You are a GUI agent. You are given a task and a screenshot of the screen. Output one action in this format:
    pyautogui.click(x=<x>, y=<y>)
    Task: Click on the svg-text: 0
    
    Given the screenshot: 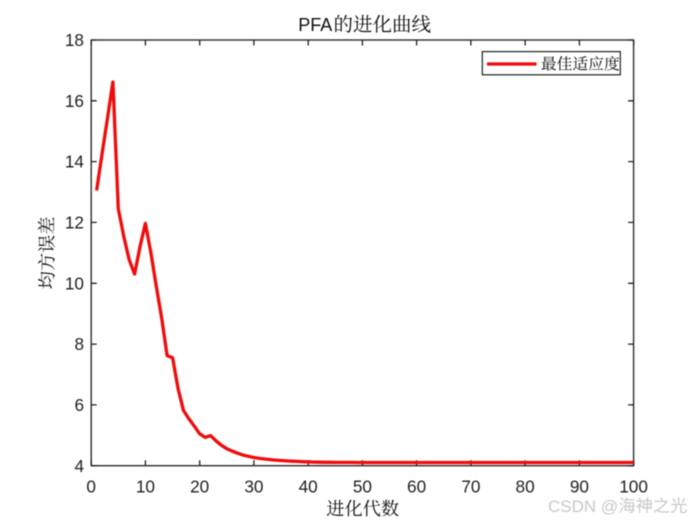 What is the action you would take?
    pyautogui.click(x=91, y=487)
    